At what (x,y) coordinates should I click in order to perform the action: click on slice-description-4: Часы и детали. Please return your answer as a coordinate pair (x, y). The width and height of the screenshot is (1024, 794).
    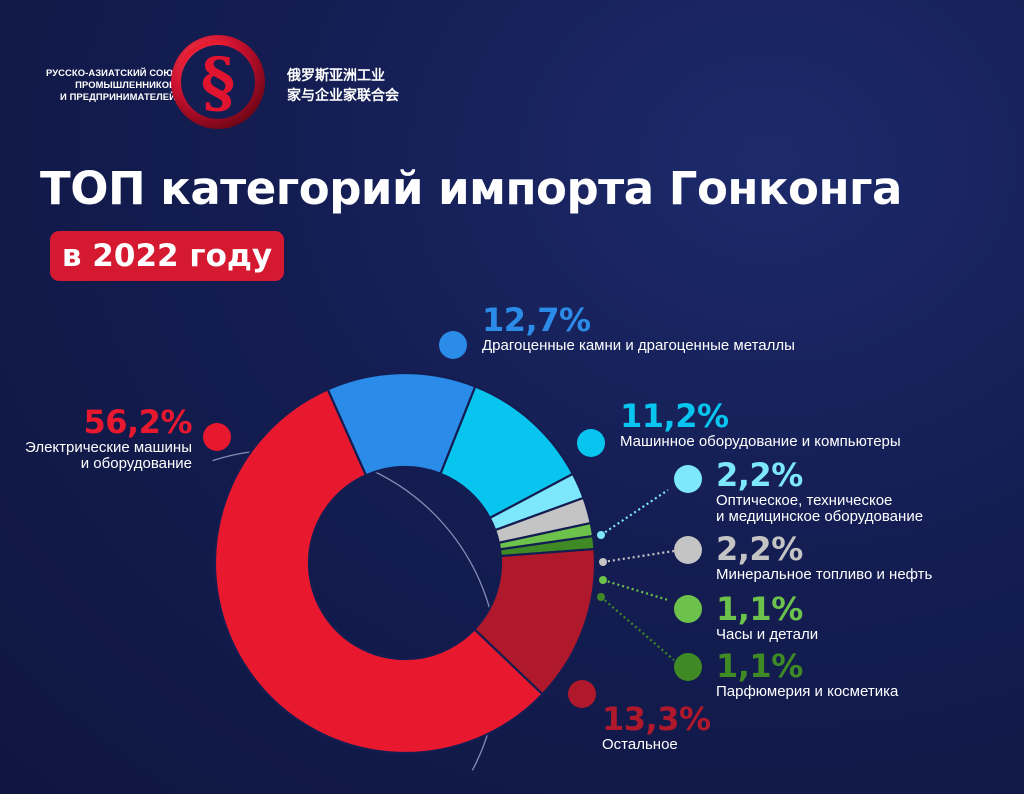
    Looking at the image, I should click on (767, 635).